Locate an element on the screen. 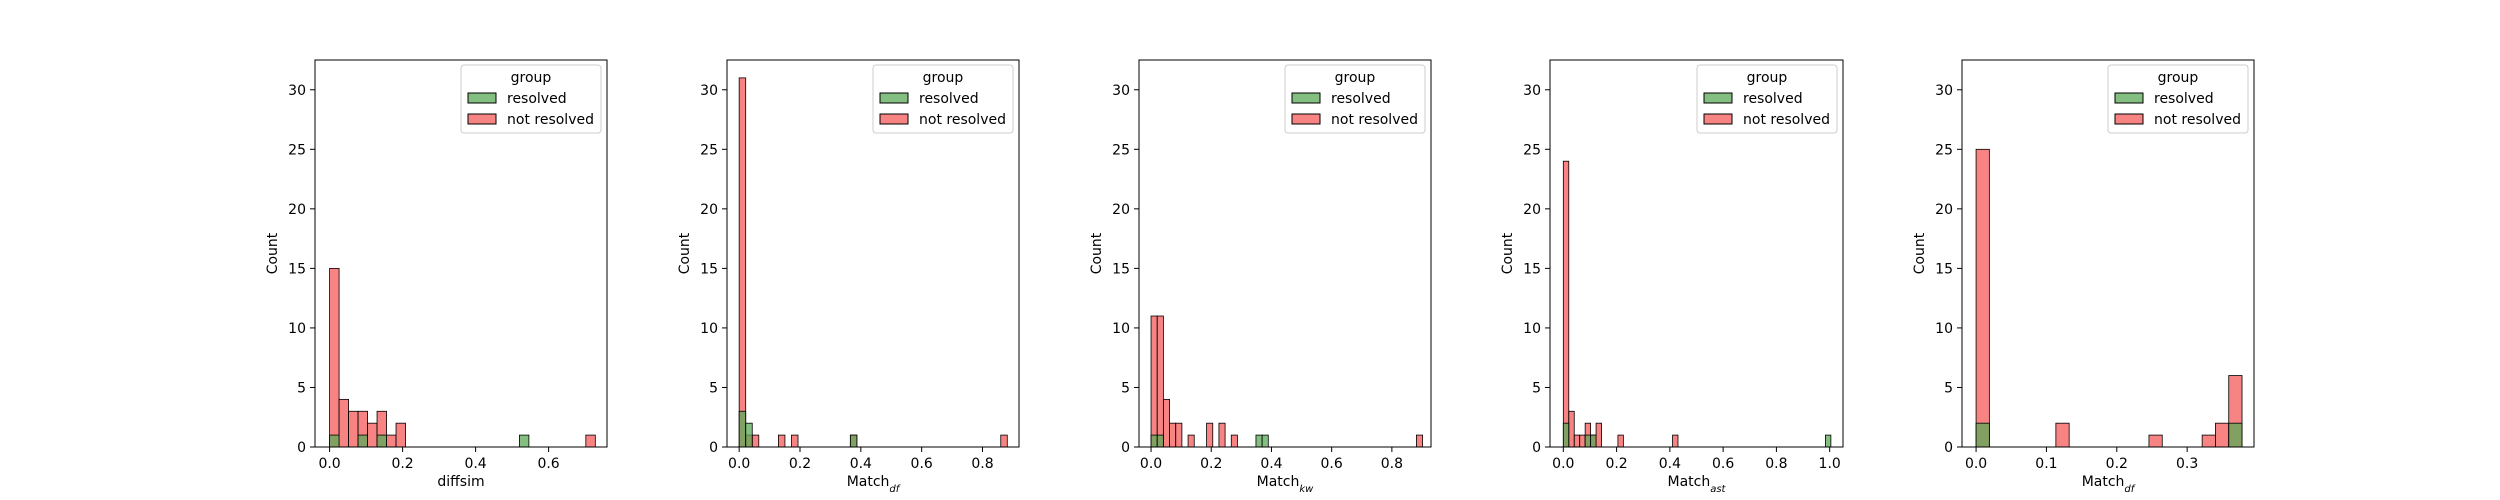 This screenshot has height=500, width=2500. x-tick-label-6: 1.0 is located at coordinates (1830, 464).